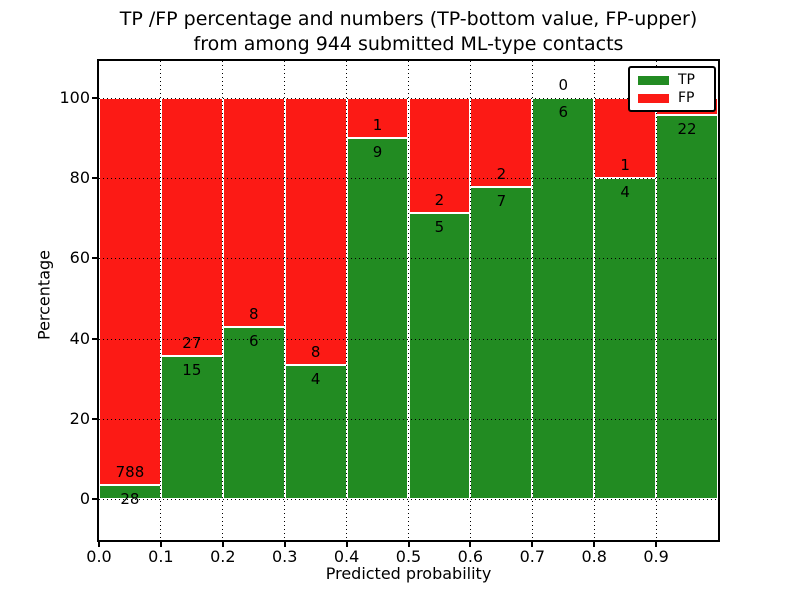 Image resolution: width=800 pixels, height=600 pixels. Describe the element at coordinates (99, 556) in the screenshot. I see `xtick-label-0.0: 0.0` at that location.